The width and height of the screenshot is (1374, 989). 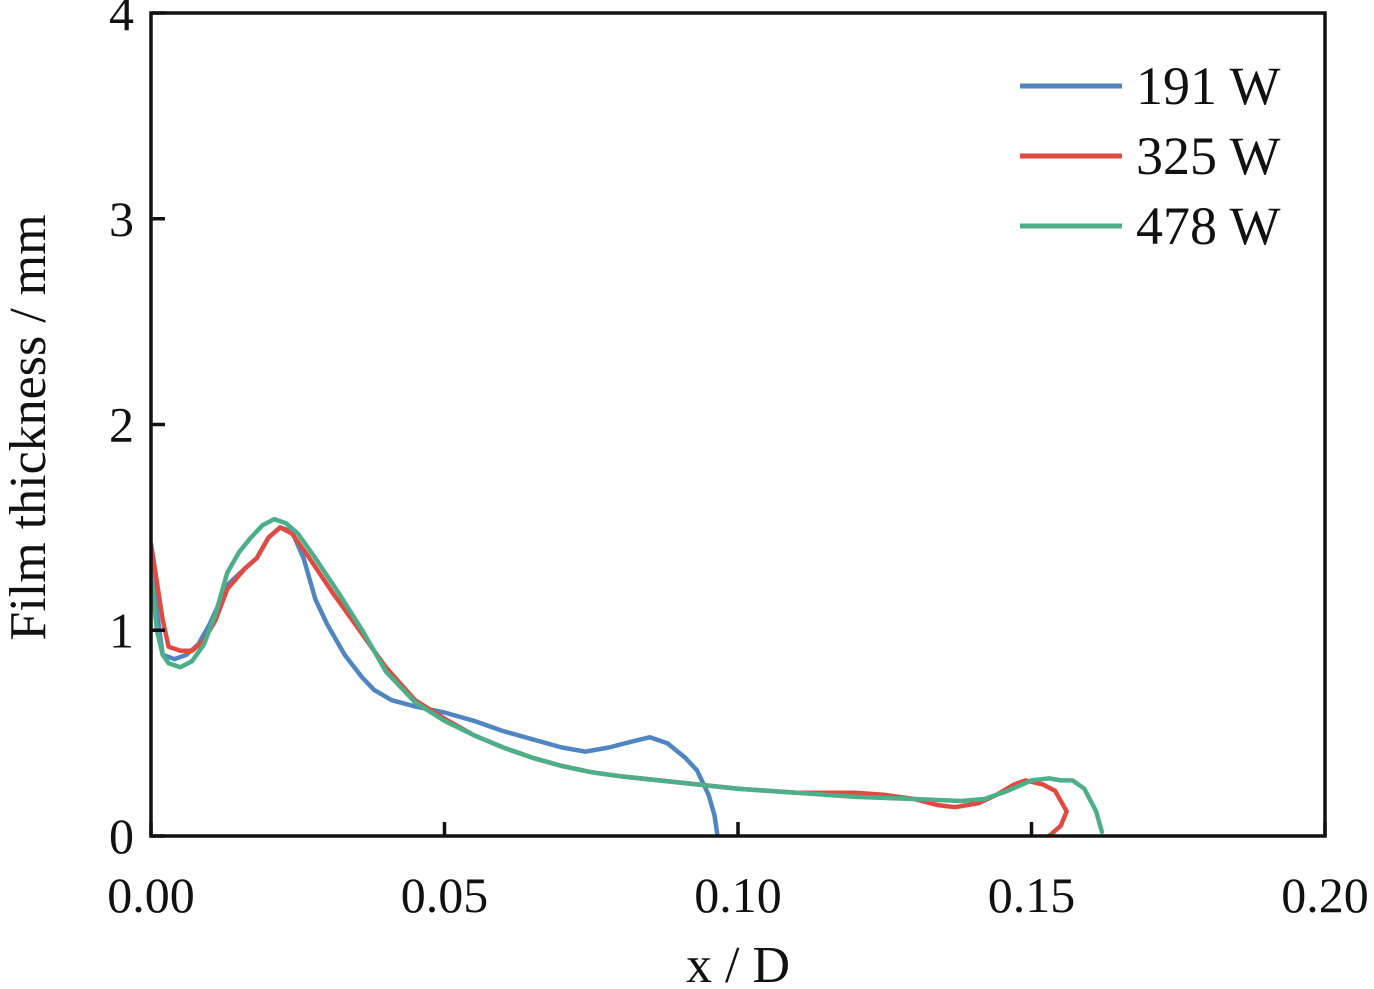 I want to click on x-tick-label: 0.05, so click(x=445, y=895).